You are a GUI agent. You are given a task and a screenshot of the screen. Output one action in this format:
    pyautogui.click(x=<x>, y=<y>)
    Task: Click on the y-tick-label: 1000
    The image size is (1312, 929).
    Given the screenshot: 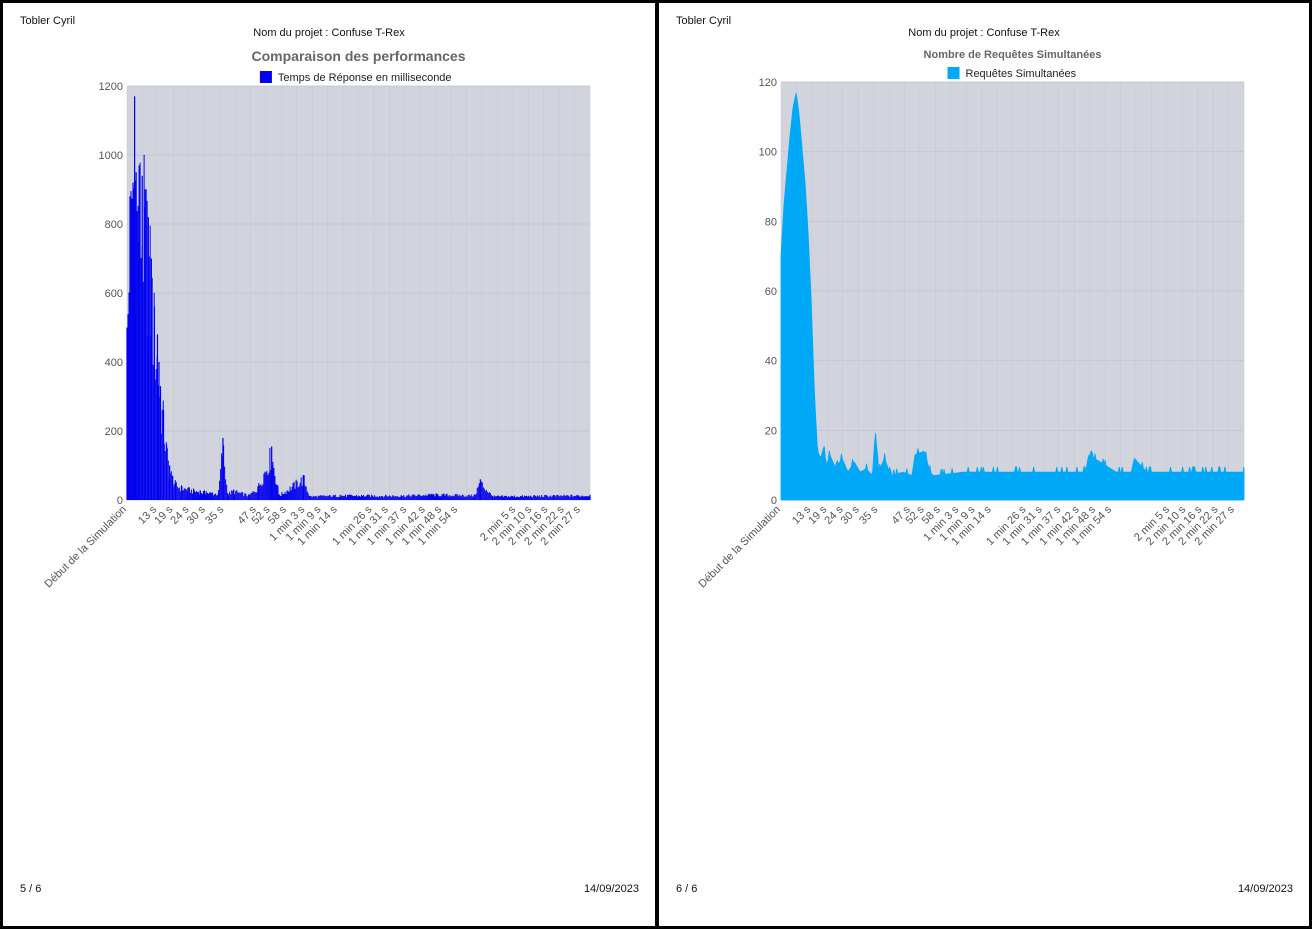 What is the action you would take?
    pyautogui.click(x=111, y=156)
    